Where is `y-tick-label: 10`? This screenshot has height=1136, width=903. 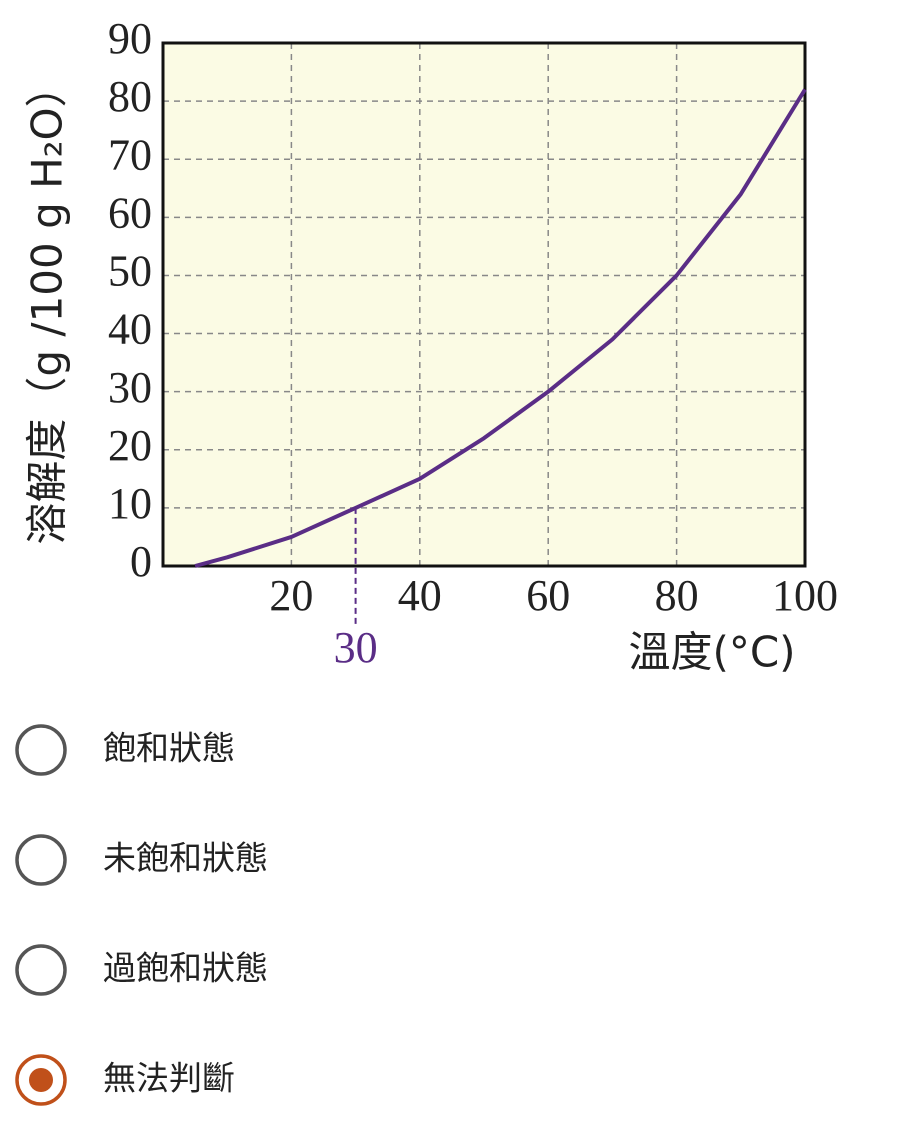 y-tick-label: 10 is located at coordinates (130, 503).